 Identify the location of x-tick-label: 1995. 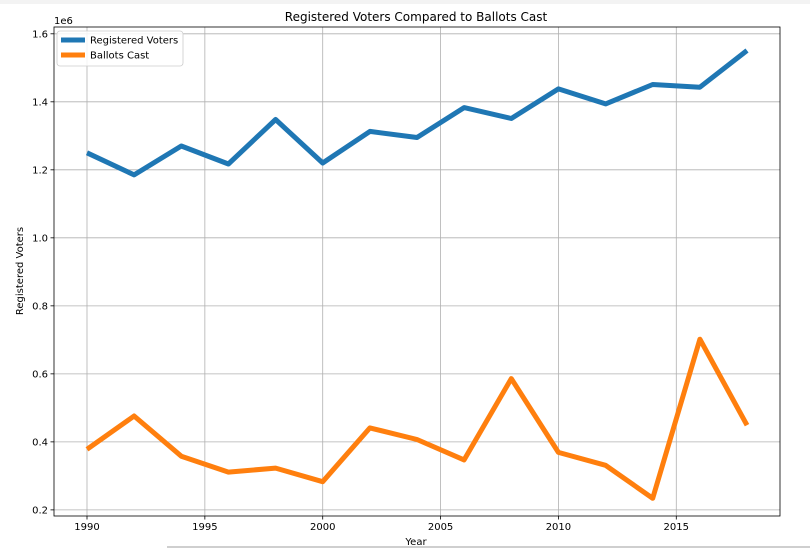
(204, 527).